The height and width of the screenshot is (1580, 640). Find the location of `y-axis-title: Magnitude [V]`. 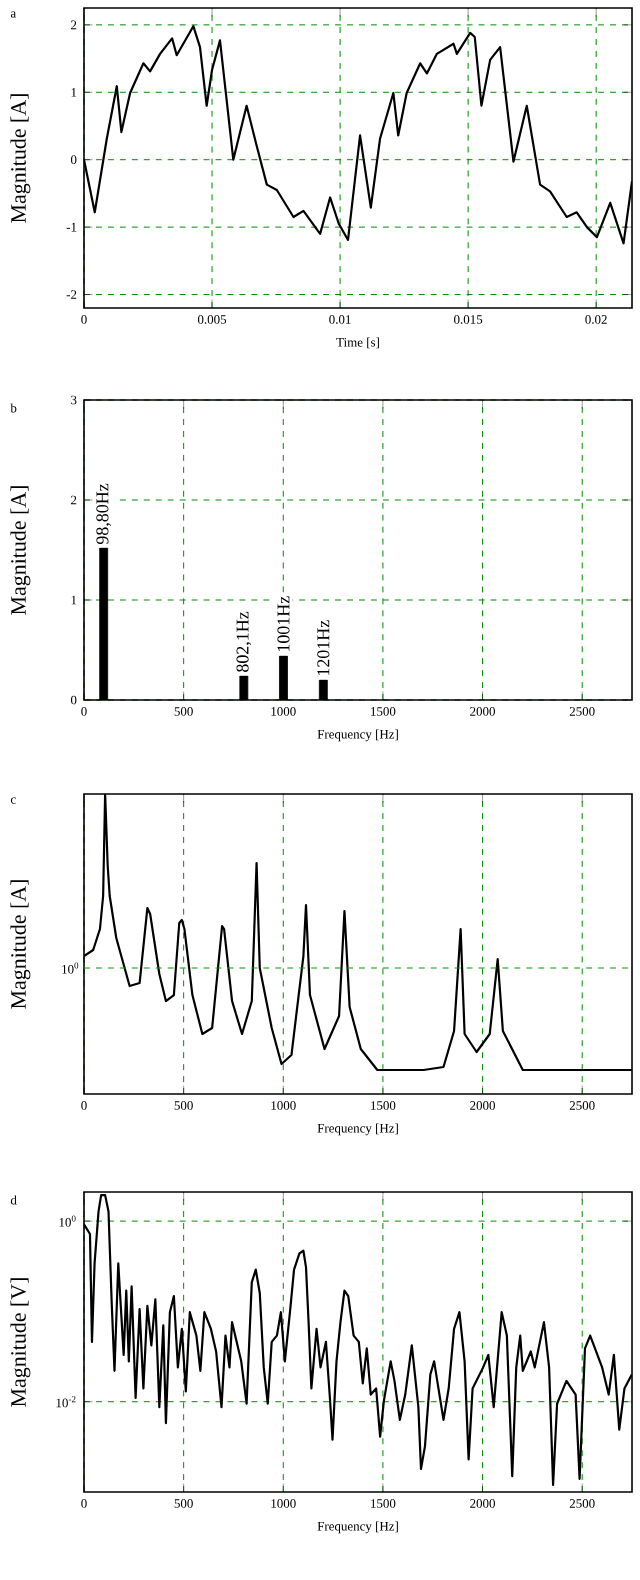

y-axis-title: Magnitude [V] is located at coordinates (20, 1342).